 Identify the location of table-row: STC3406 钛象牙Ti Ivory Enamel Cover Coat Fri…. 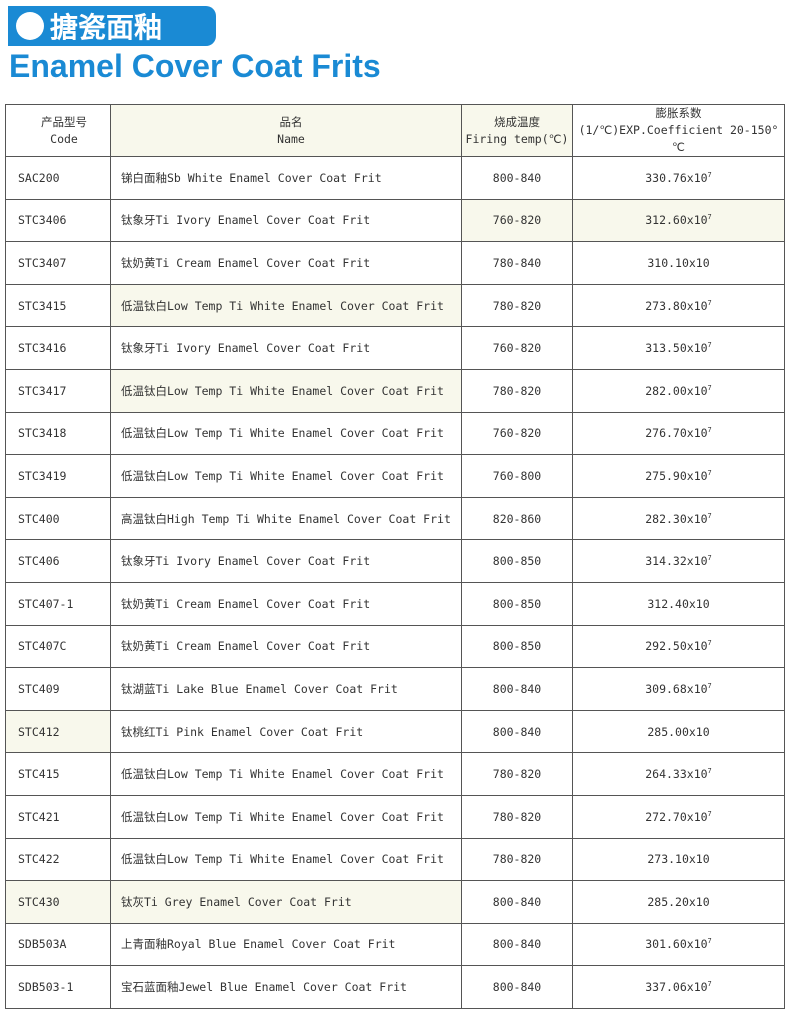
(395, 220).